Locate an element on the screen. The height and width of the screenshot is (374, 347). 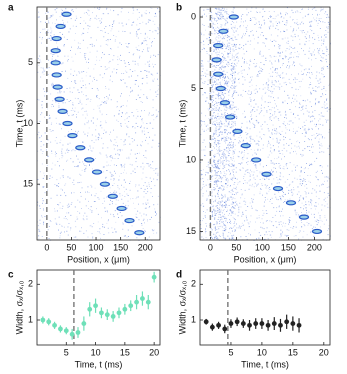
data-point is located at coordinates (206, 321).